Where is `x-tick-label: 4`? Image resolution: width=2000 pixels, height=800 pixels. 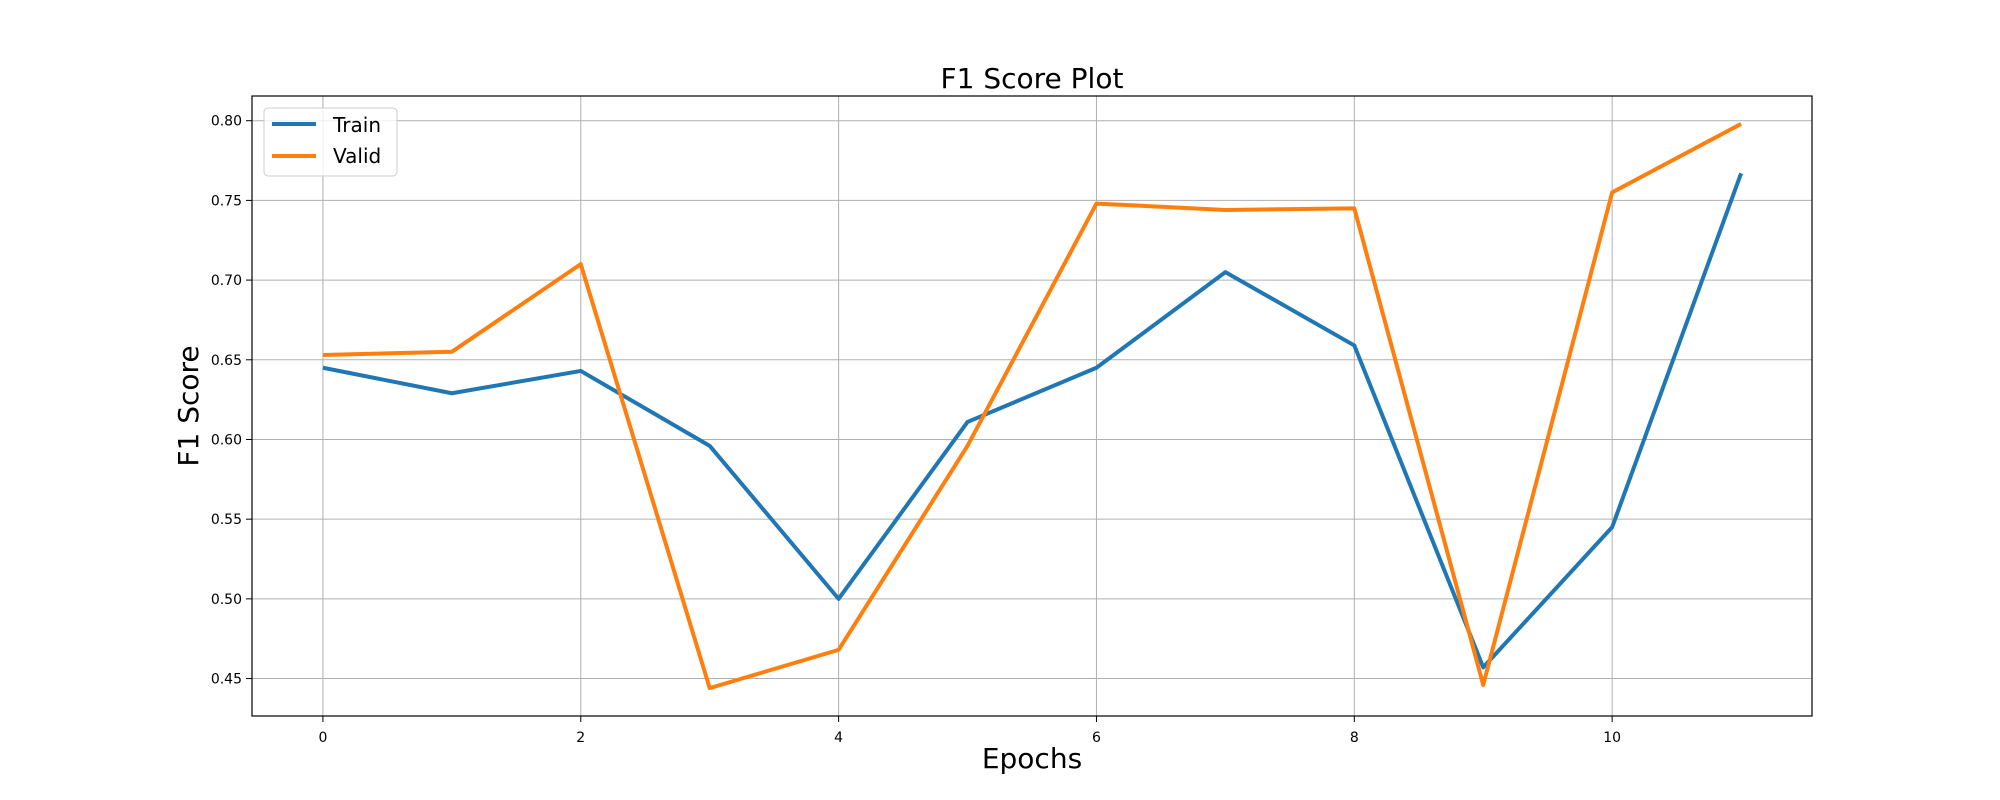
x-tick-label: 4 is located at coordinates (838, 738).